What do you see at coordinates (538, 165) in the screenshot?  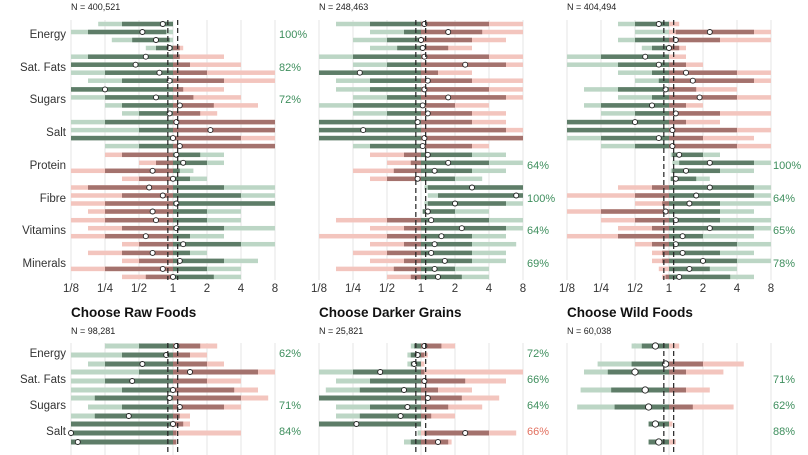 I see `percent-label: 64%` at bounding box center [538, 165].